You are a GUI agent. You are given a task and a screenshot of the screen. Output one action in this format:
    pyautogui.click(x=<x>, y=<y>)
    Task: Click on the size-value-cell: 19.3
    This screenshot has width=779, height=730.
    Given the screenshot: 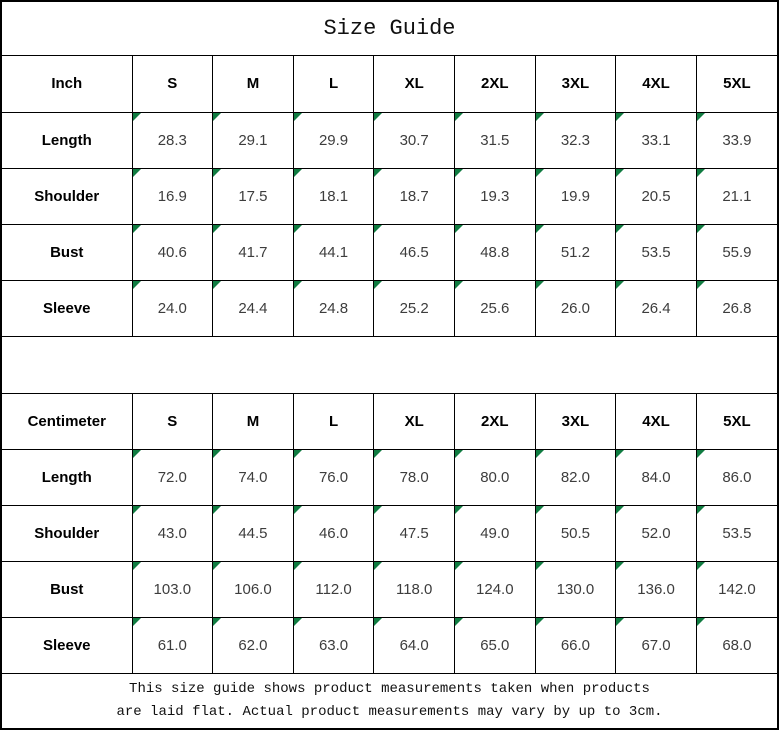 What is the action you would take?
    pyautogui.click(x=495, y=196)
    